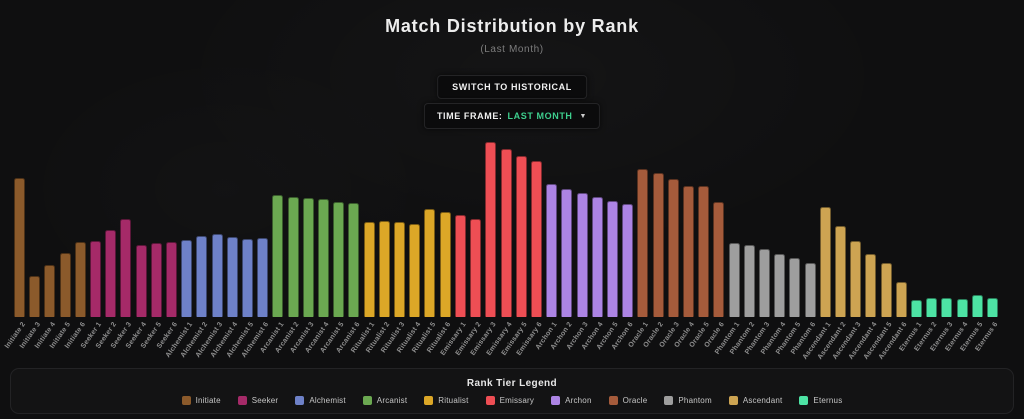  I want to click on legend-label: Ascendant, so click(762, 400).